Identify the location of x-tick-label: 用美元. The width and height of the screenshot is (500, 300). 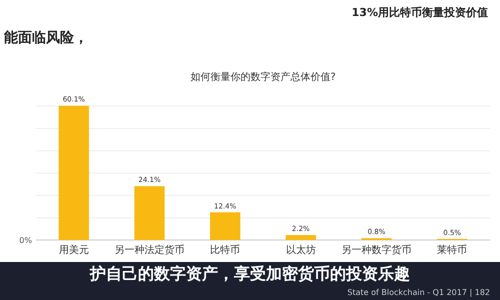
(73, 250).